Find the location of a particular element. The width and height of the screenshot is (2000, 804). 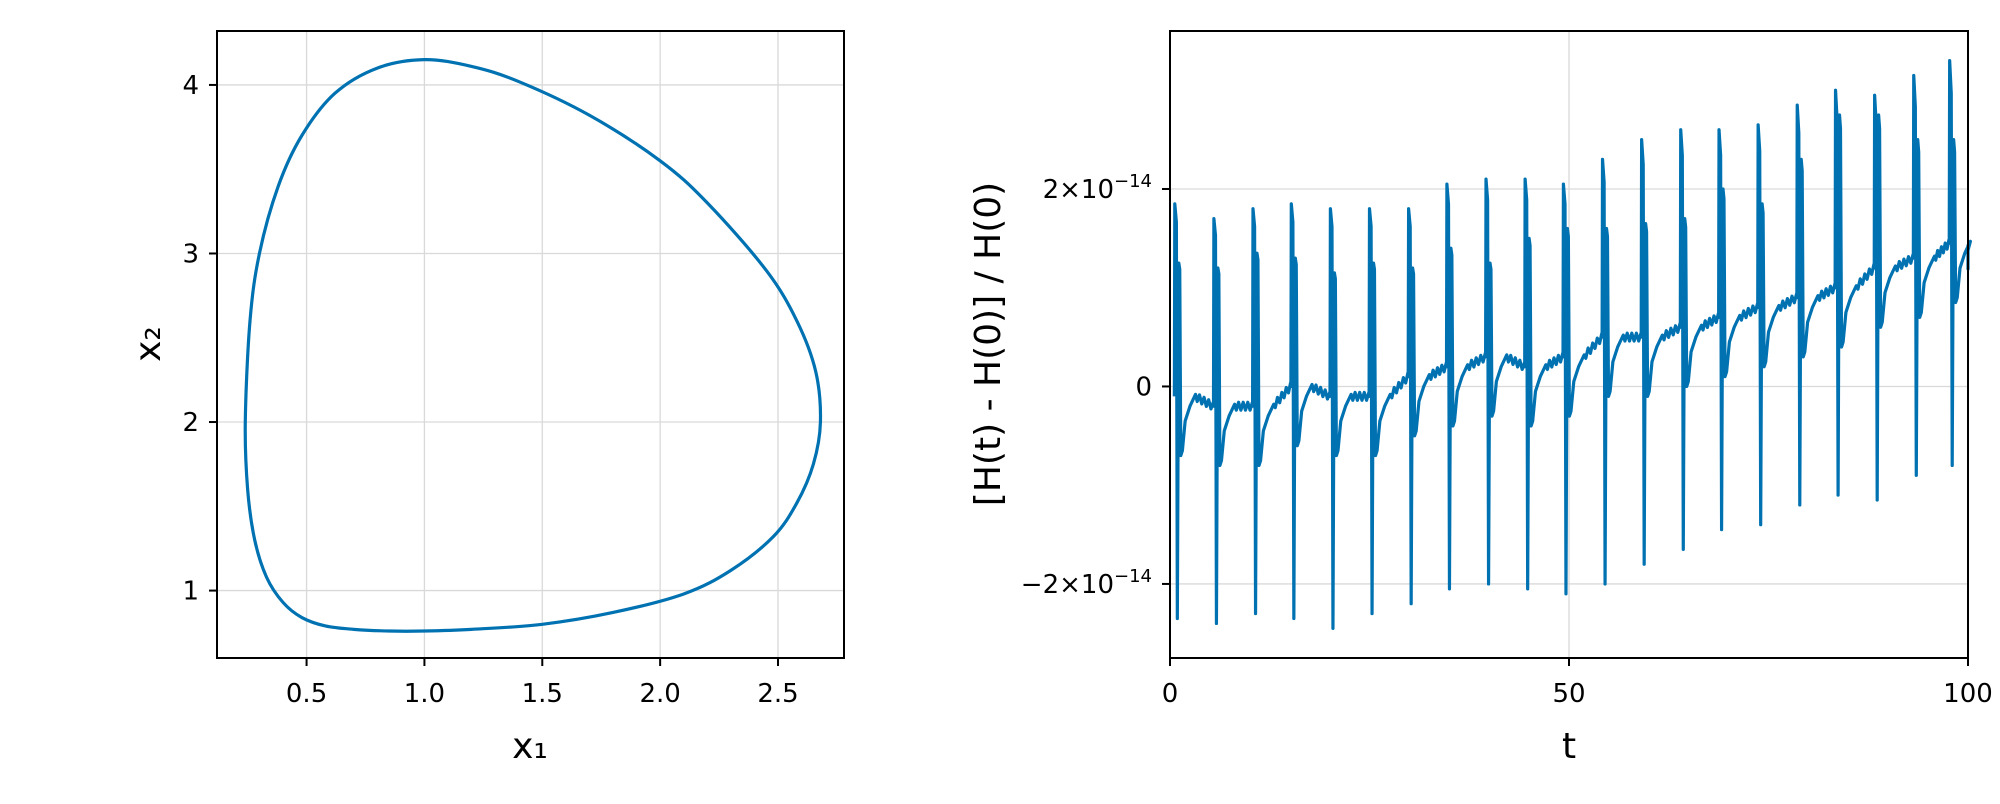

energy-error-x-tick-label: 0 is located at coordinates (1170, 694).